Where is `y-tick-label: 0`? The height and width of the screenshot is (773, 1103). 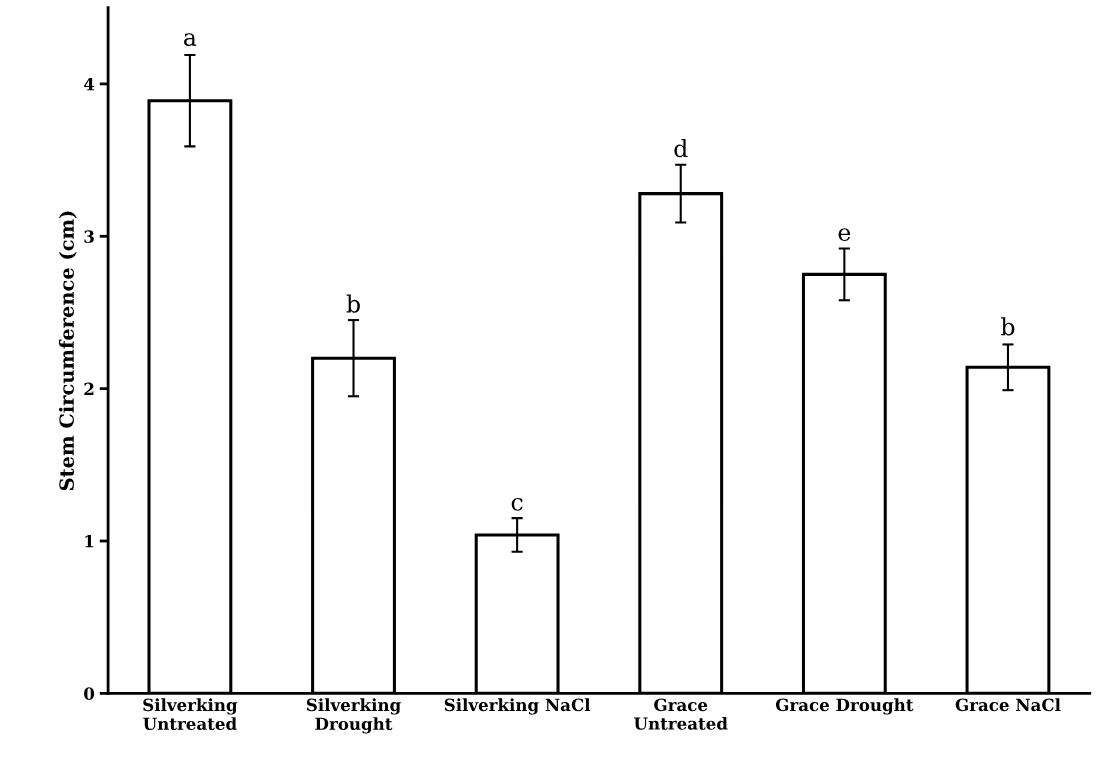
y-tick-label: 0 is located at coordinates (89, 693).